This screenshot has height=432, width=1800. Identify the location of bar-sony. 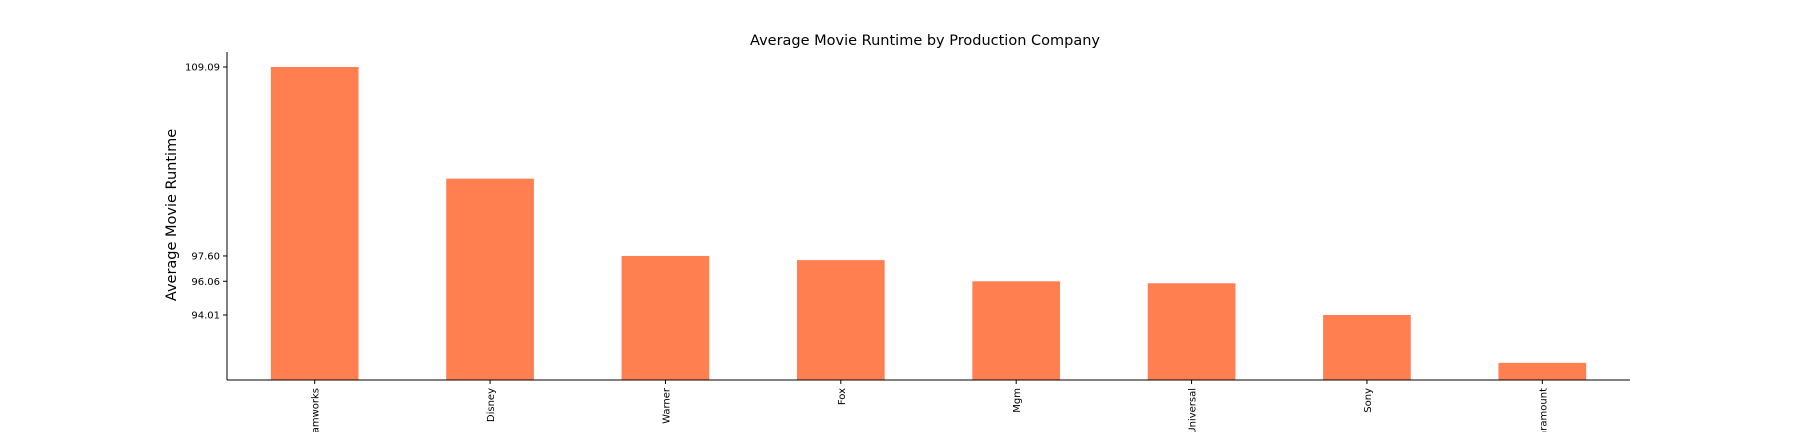
(1367, 347).